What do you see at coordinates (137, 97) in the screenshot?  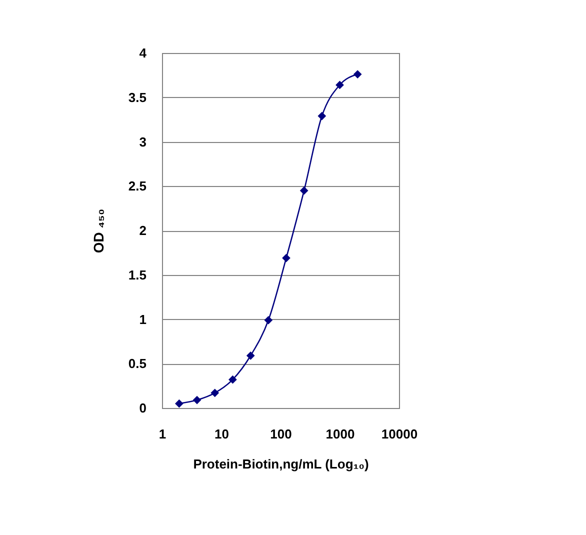 I see `y-tick-label: 3.5` at bounding box center [137, 97].